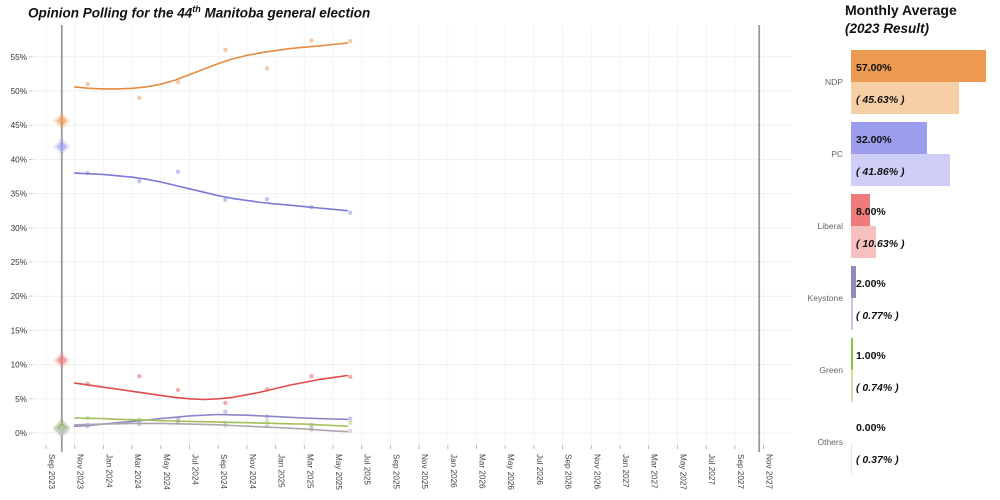 This screenshot has width=1000, height=500. Describe the element at coordinates (108, 471) in the screenshot. I see `x-axis-tick-label: Jan 2024` at that location.